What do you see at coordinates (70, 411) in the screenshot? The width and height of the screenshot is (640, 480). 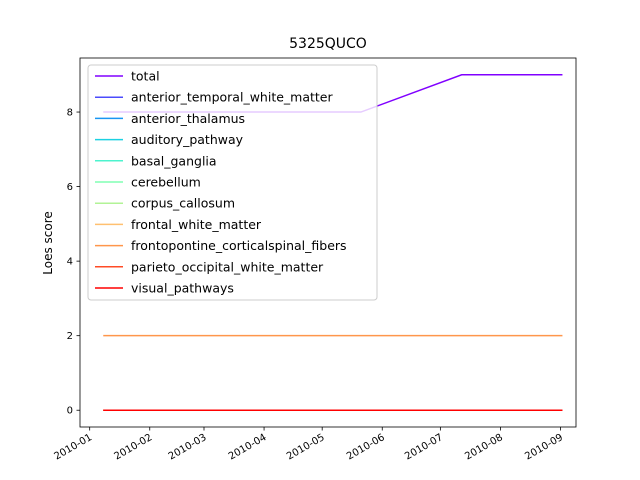 I see `y-tick-label: 0` at bounding box center [70, 411].